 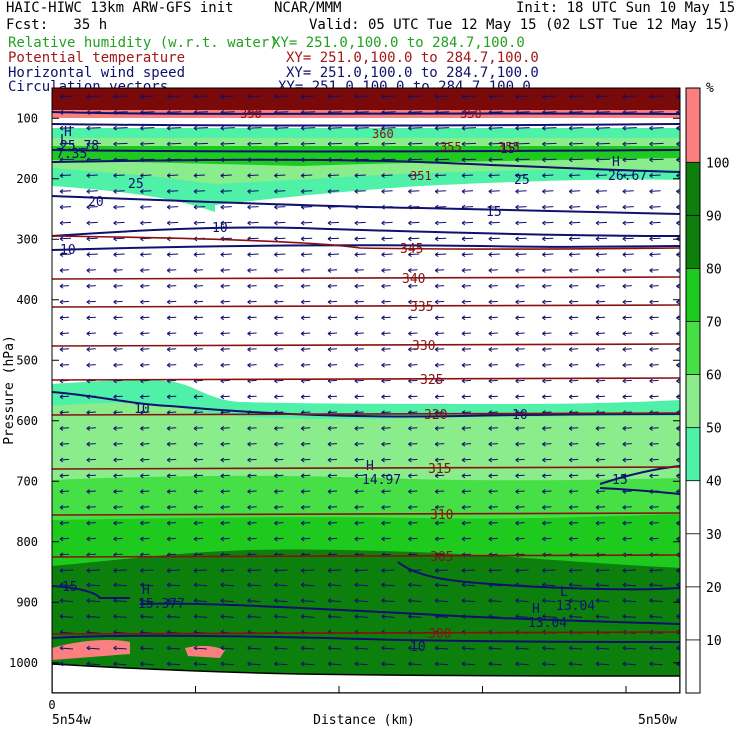 I want to click on terrain, so click(x=366, y=678).